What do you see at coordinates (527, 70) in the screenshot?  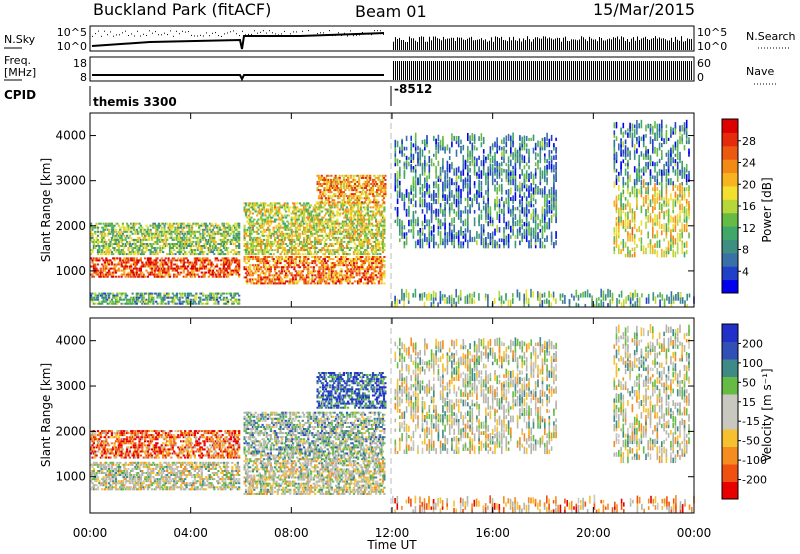 I see `nave-bar` at bounding box center [527, 70].